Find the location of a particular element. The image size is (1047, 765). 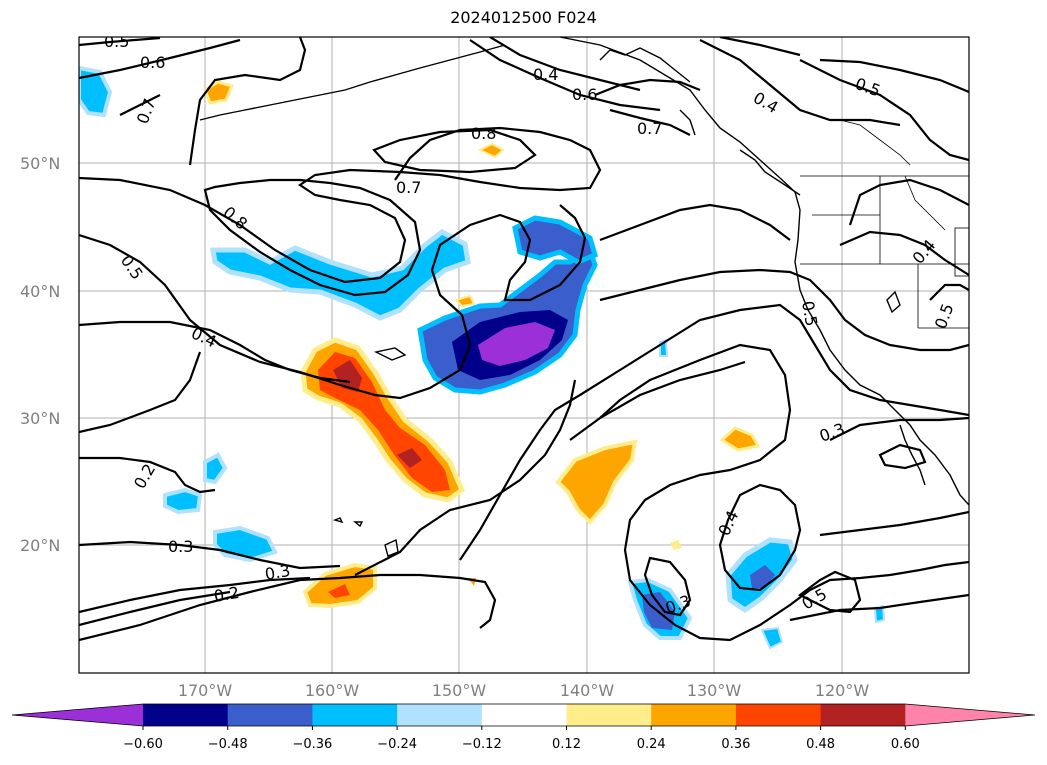

colorbar-tick-label: −0.60 is located at coordinates (143, 744).